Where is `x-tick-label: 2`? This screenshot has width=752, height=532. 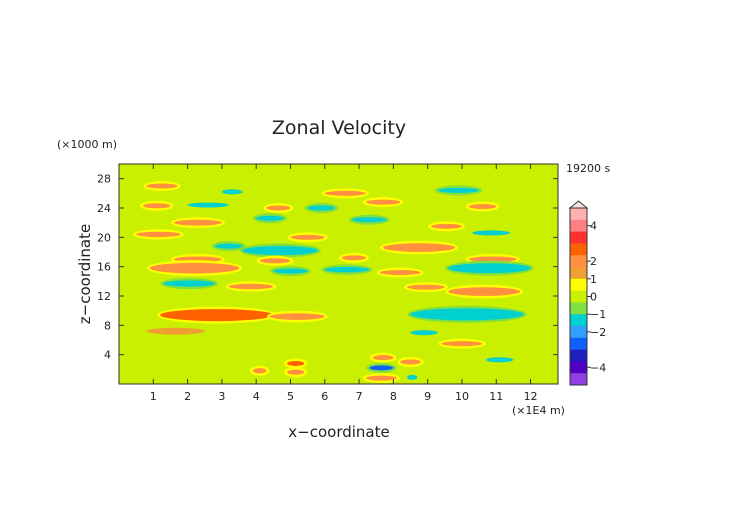
x-tick-label: 2 is located at coordinates (187, 396).